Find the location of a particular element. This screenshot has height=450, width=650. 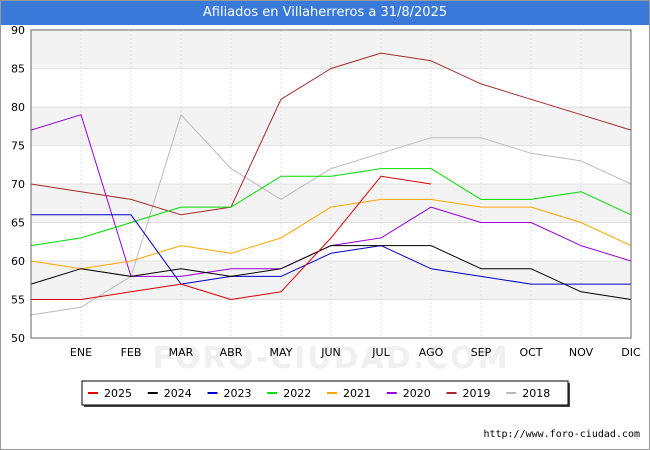

x-axis-ticks: ENE FEB MAR ABR MAY JUN JUL AGO SEP OCT NOV DIC is located at coordinates (355, 352).